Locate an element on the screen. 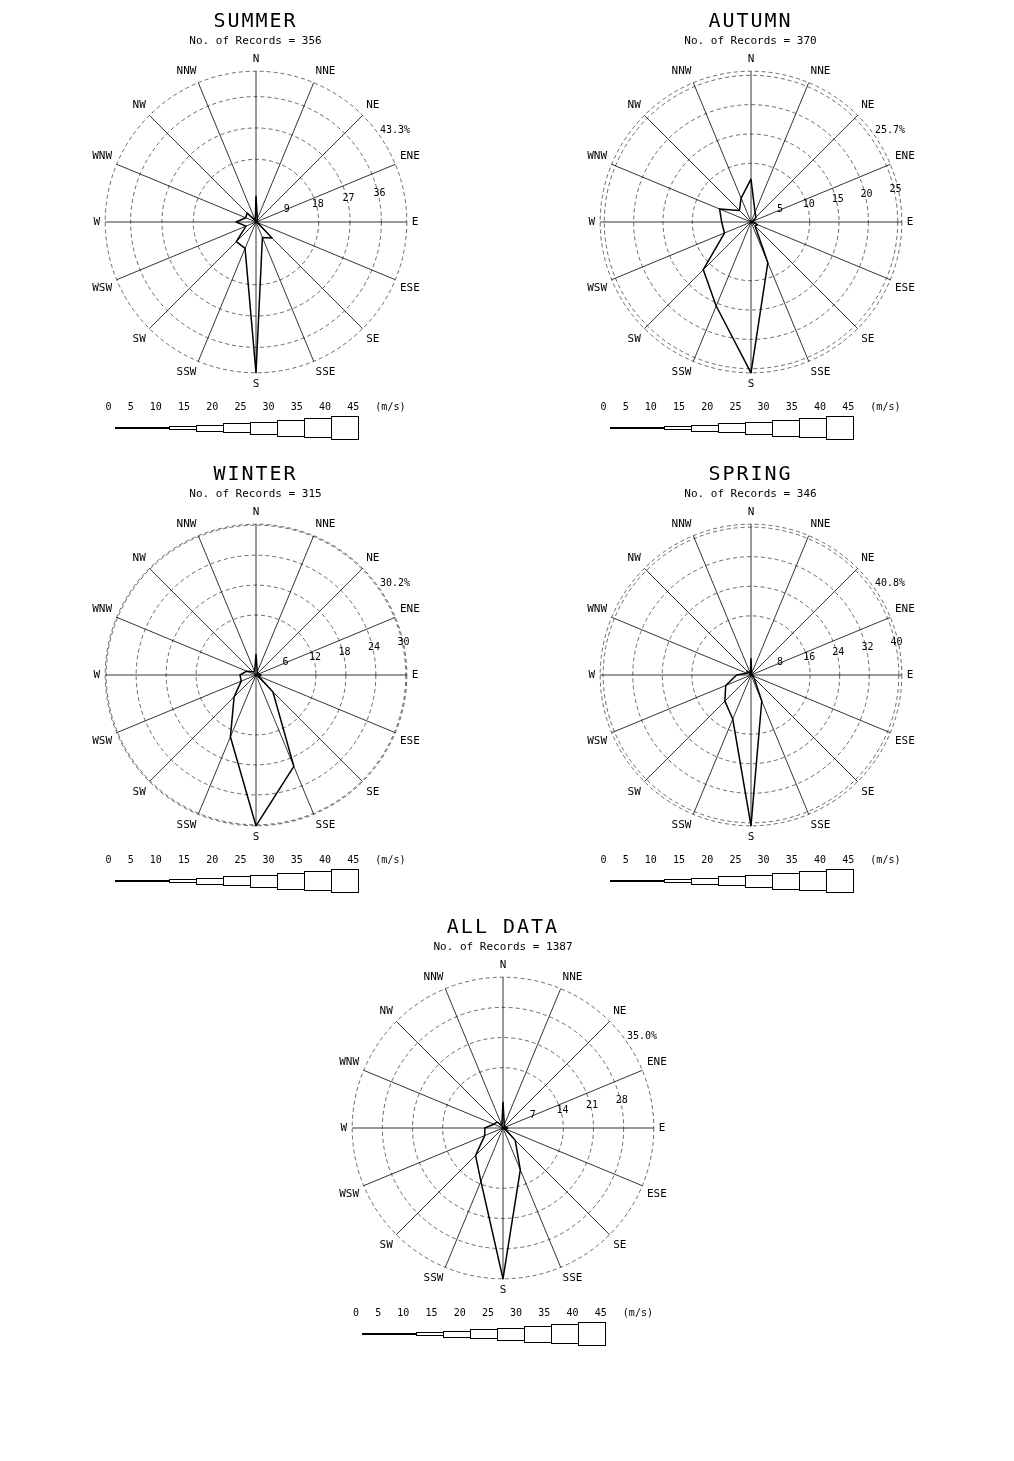  y-tick-label: 6 is located at coordinates (285, 662).